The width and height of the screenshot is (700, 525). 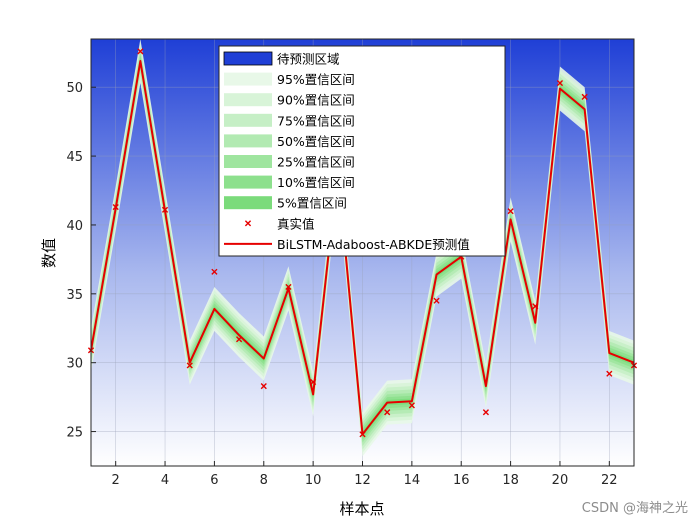 I want to click on y-tick-label: 35, so click(x=74, y=295).